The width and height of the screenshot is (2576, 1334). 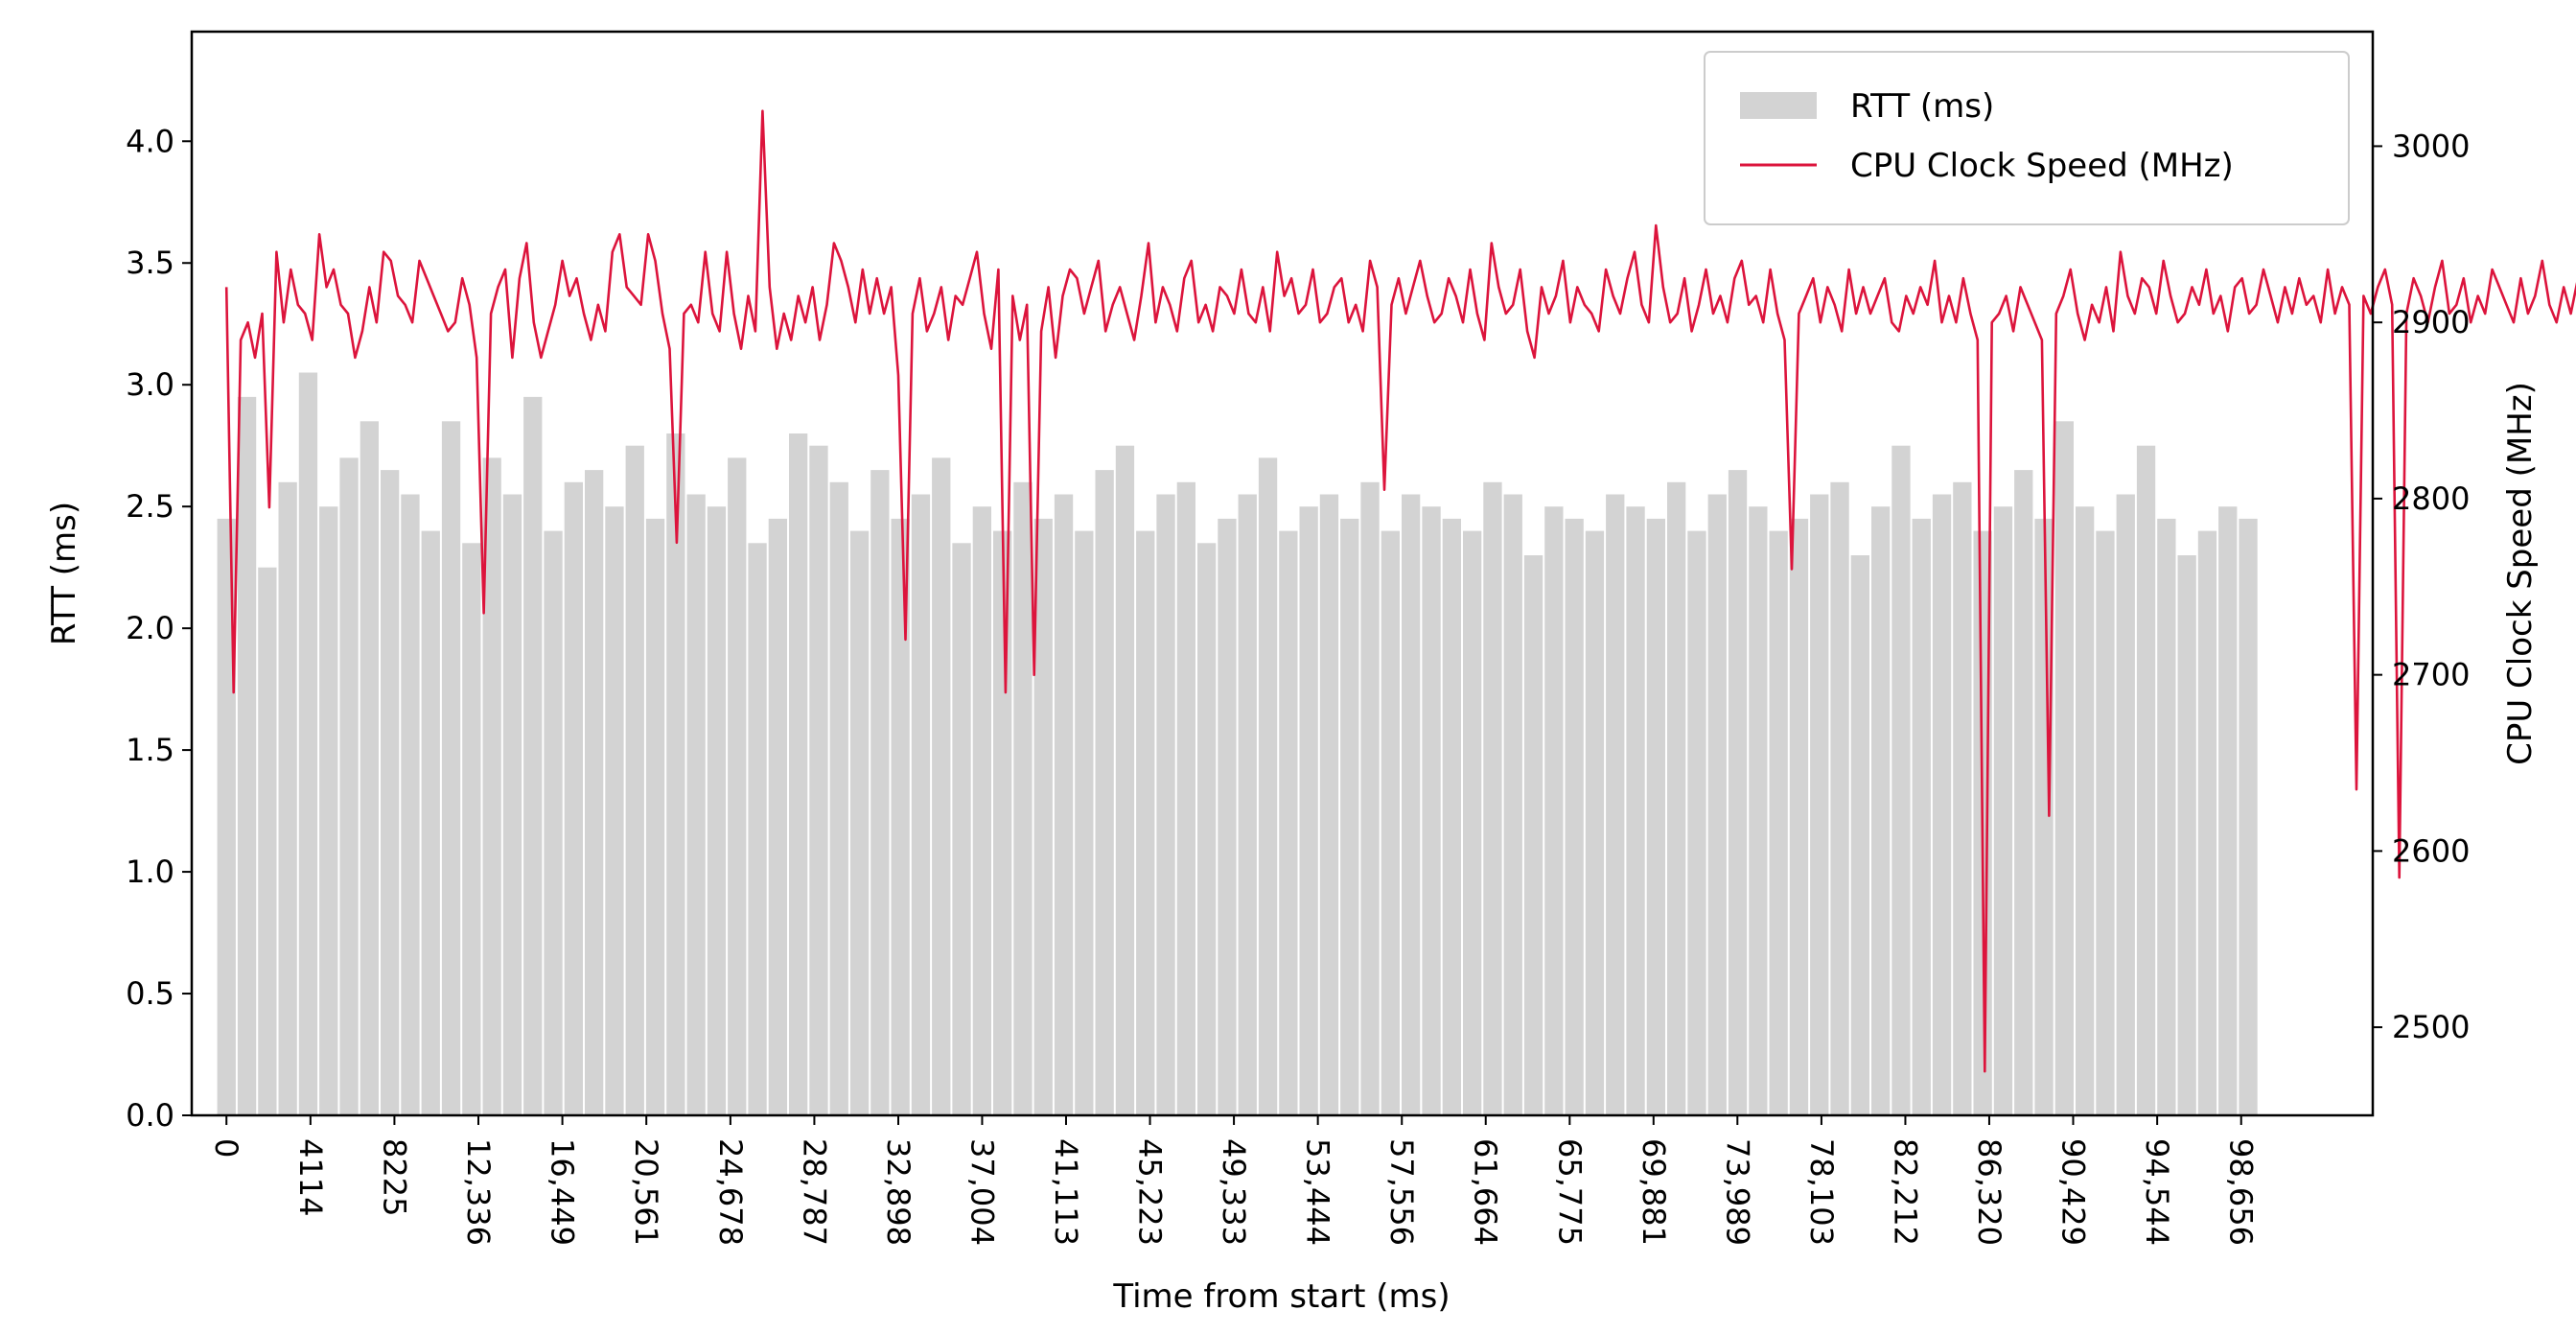 What do you see at coordinates (150, 1116) in the screenshot?
I see `y-left-tick-label: 0.0` at bounding box center [150, 1116].